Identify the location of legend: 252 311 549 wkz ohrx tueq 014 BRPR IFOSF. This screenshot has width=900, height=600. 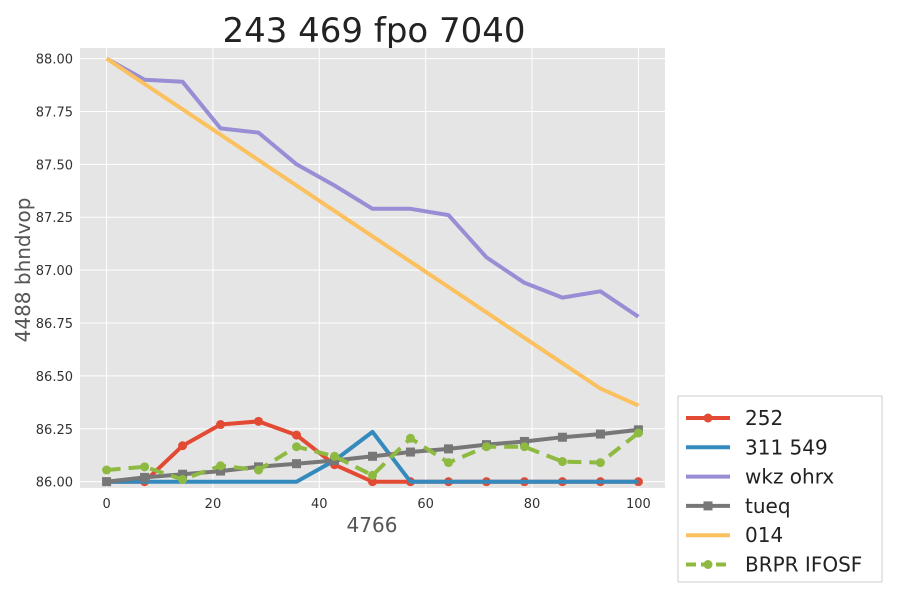
(780, 489).